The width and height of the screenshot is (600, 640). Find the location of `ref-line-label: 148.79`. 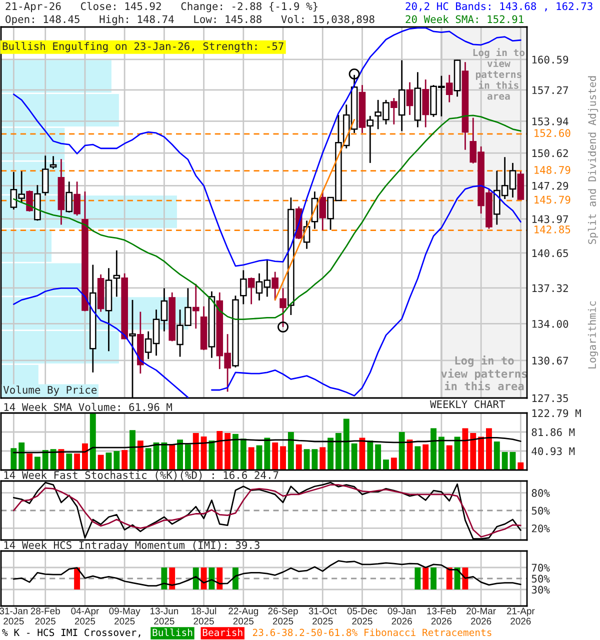

ref-line-label: 148.79 is located at coordinates (552, 170).